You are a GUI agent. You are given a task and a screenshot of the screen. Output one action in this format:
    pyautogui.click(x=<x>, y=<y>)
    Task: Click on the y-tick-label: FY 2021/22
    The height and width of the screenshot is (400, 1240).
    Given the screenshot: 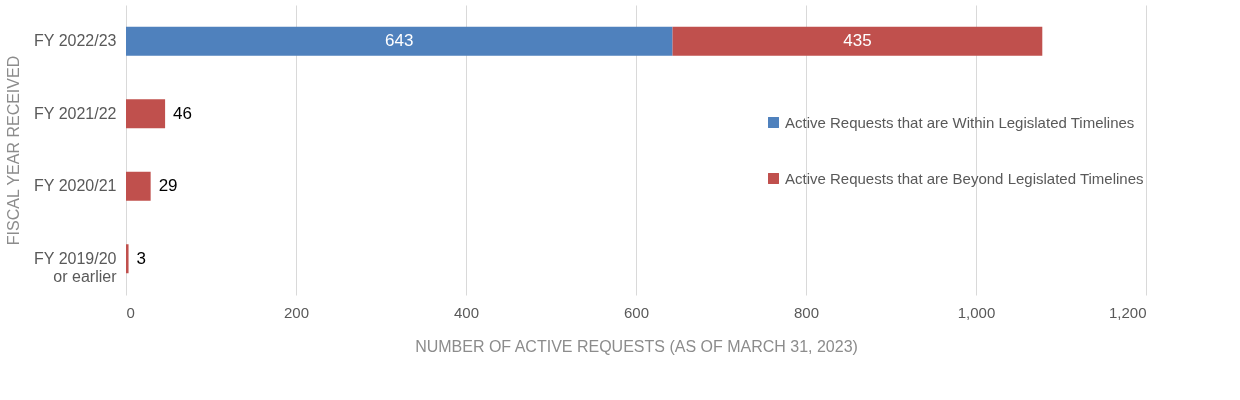 What is the action you would take?
    pyautogui.click(x=75, y=113)
    